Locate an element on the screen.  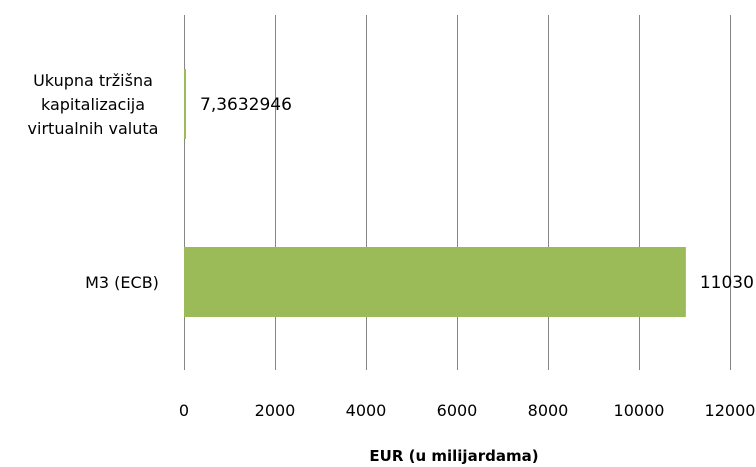
category-label-line: kapitalizacija is located at coordinates (93, 104).